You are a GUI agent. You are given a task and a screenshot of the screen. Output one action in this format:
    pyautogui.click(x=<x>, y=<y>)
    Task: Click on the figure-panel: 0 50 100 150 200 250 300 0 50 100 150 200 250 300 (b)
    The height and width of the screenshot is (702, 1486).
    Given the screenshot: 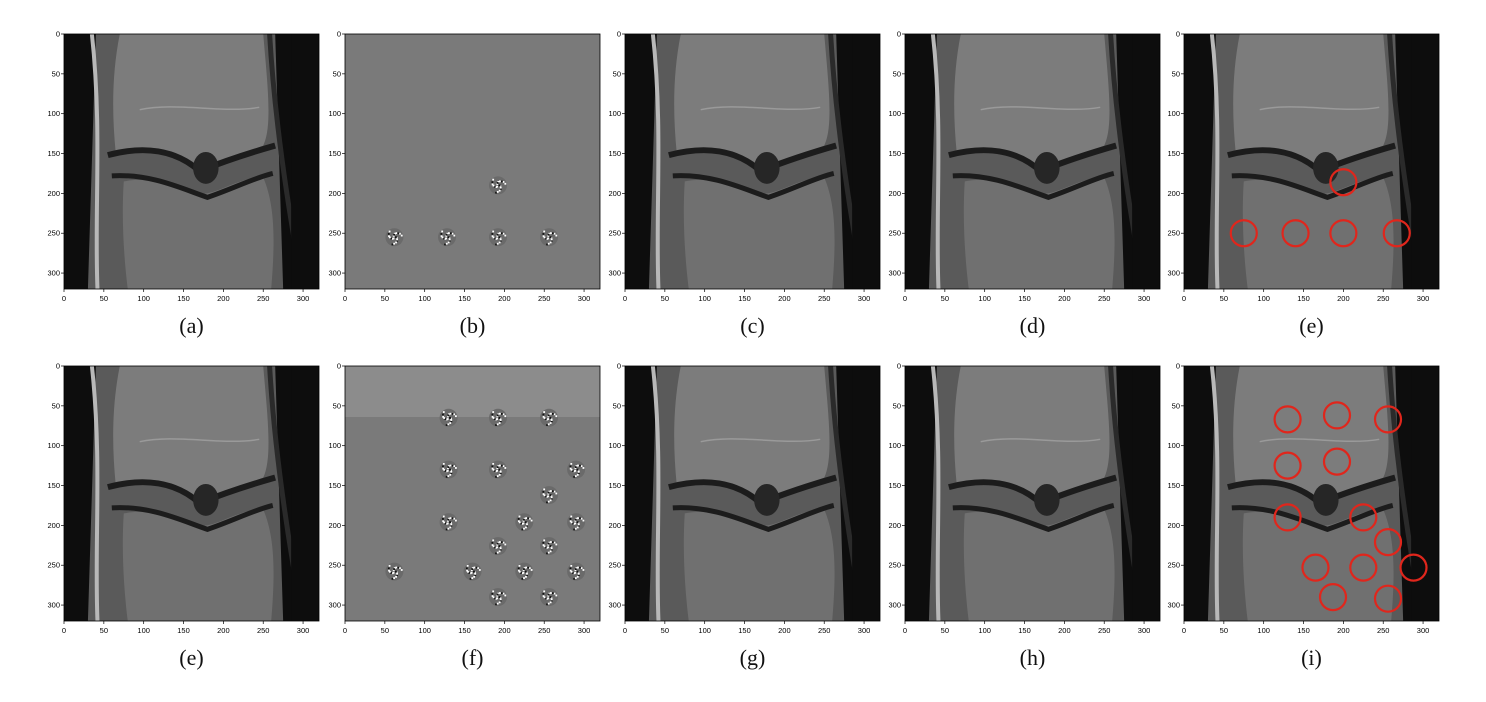 What is the action you would take?
    pyautogui.click(x=470, y=200)
    